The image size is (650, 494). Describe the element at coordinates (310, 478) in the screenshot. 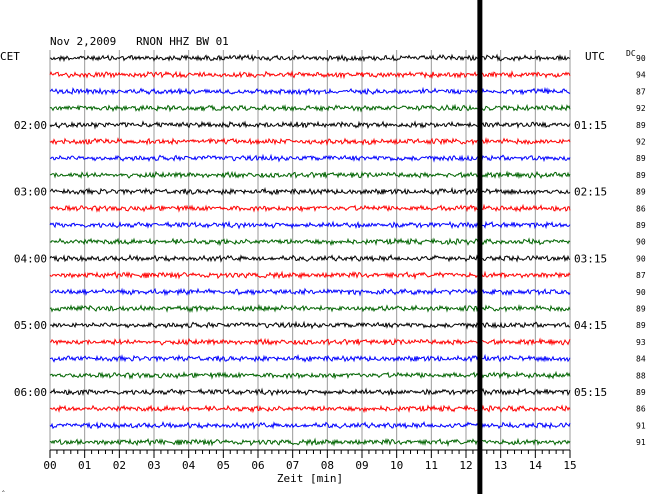

I see `x-axis-title: Zeit [min]` at that location.